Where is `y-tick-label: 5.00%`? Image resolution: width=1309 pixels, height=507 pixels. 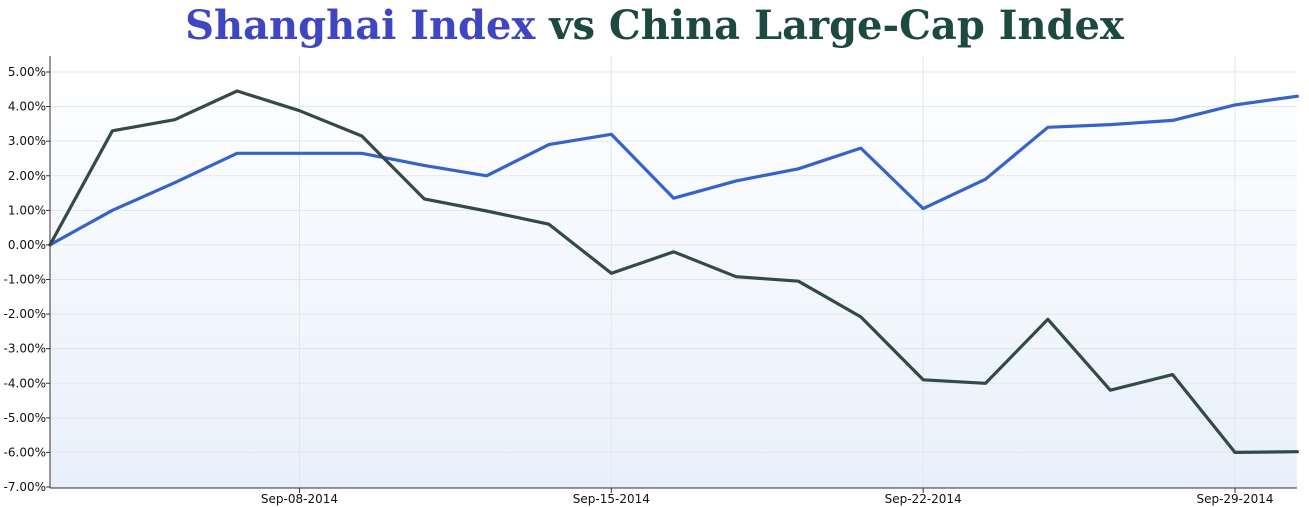
y-tick-label: 5.00% is located at coordinates (27, 72).